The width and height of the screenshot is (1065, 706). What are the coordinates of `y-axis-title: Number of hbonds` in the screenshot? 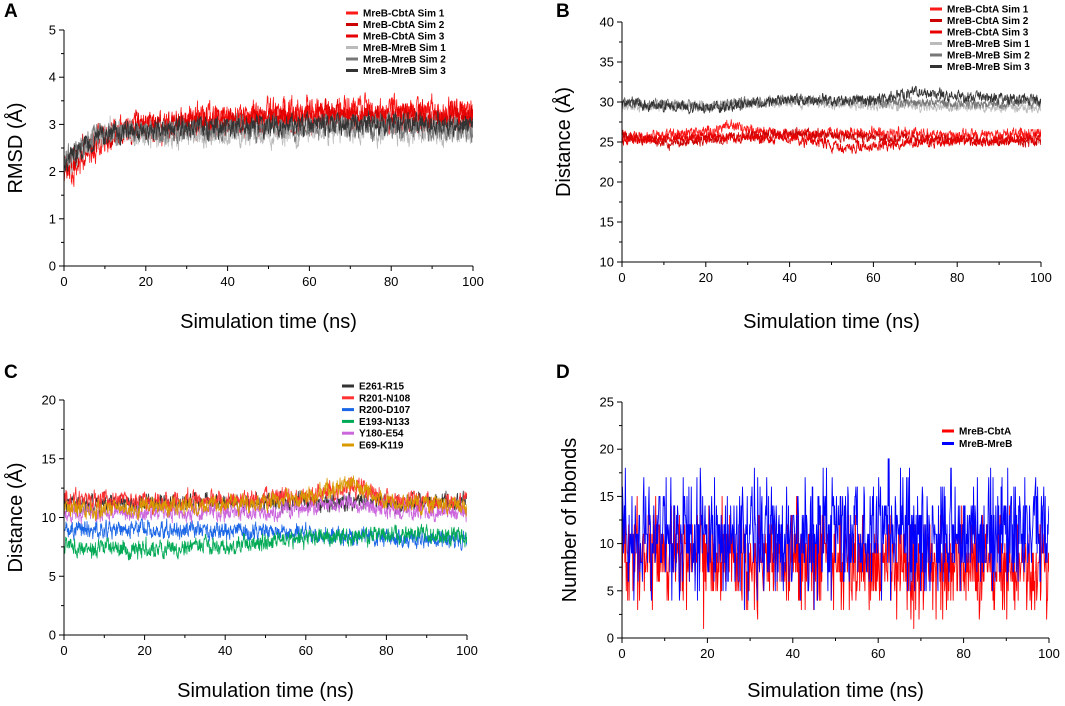 It's located at (570, 520).